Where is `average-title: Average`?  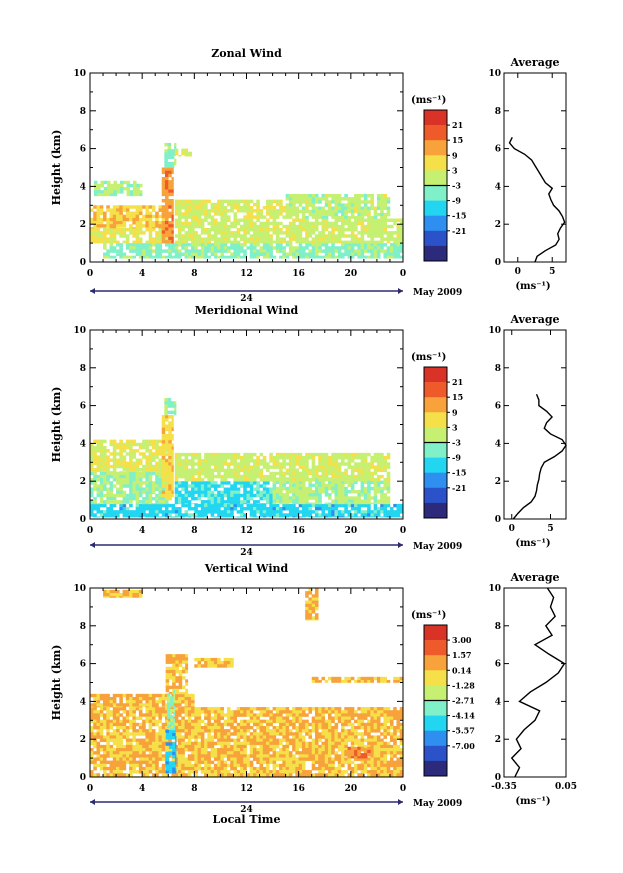 average-title: Average is located at coordinates (534, 62).